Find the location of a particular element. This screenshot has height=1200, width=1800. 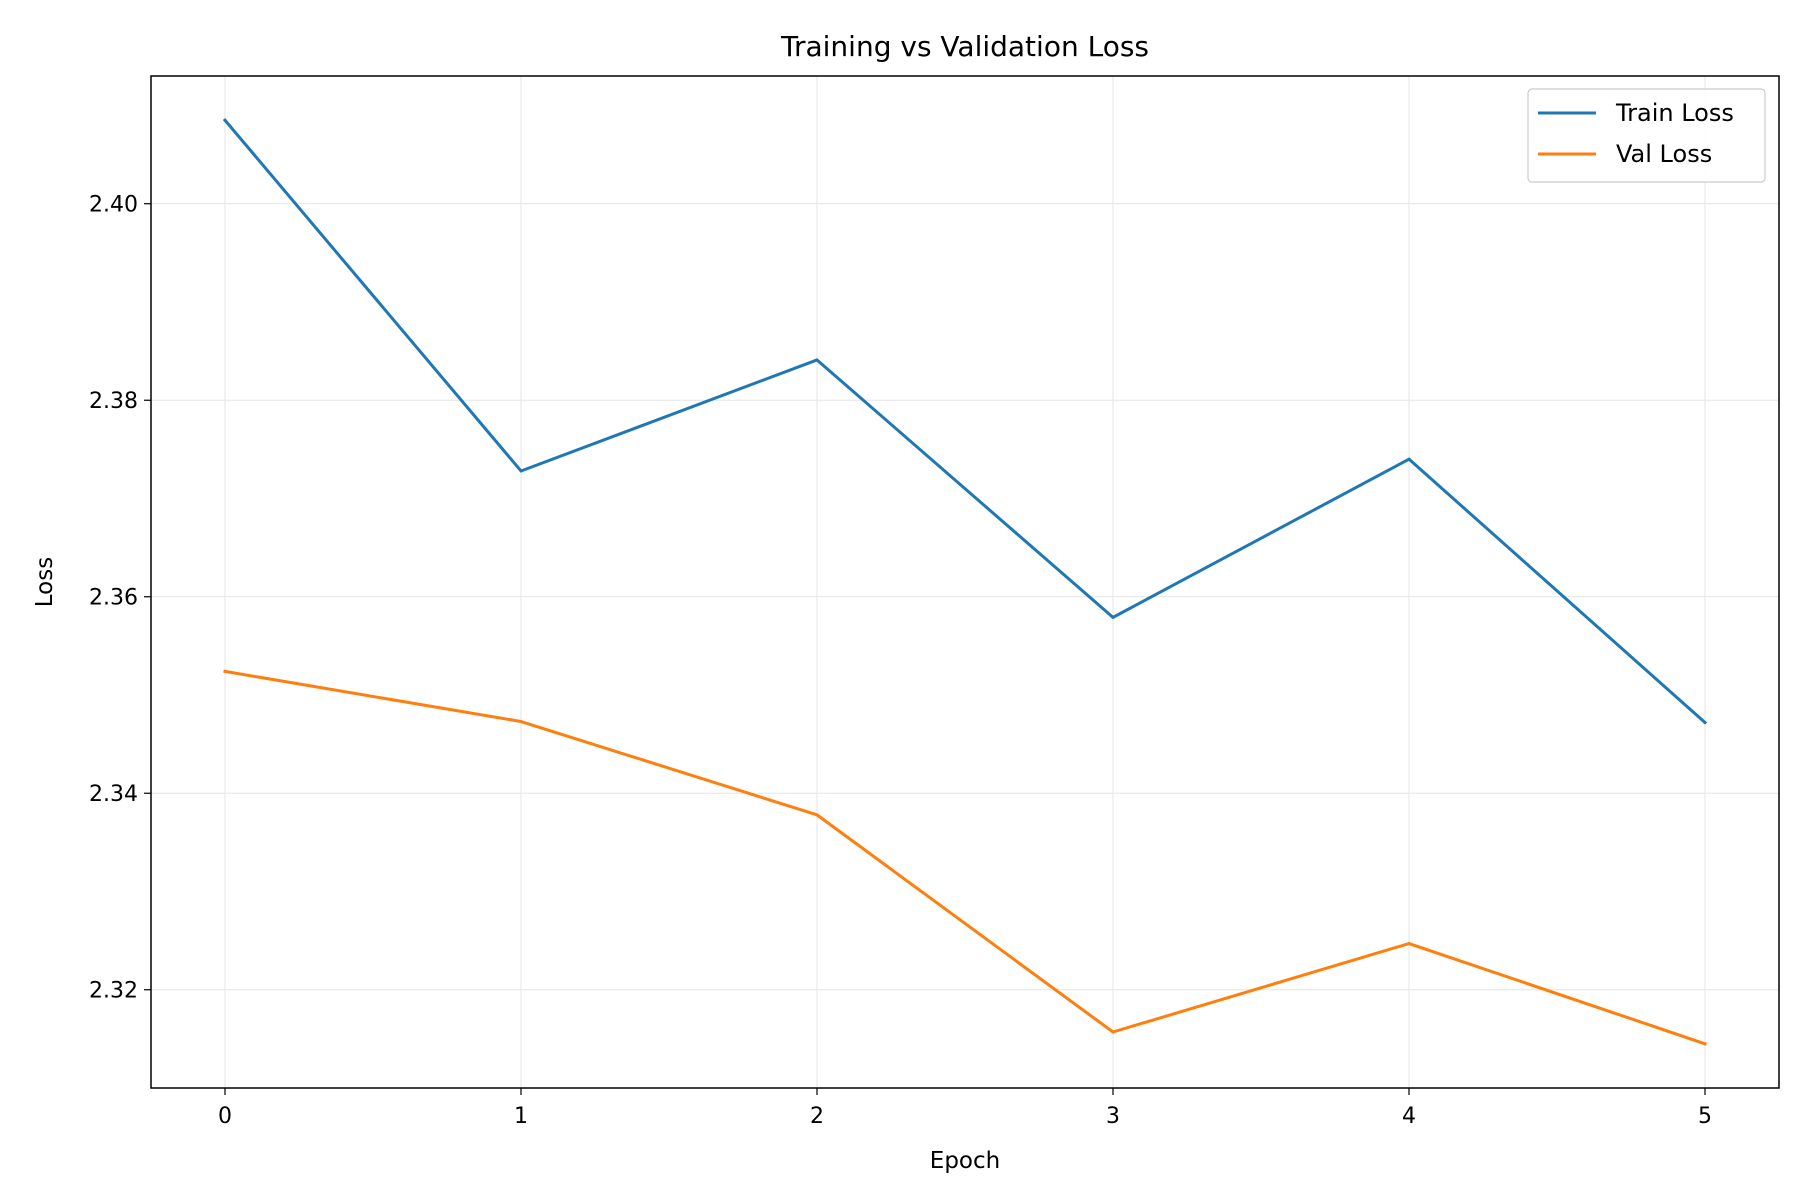

x-tick-label: 0 is located at coordinates (225, 1116).